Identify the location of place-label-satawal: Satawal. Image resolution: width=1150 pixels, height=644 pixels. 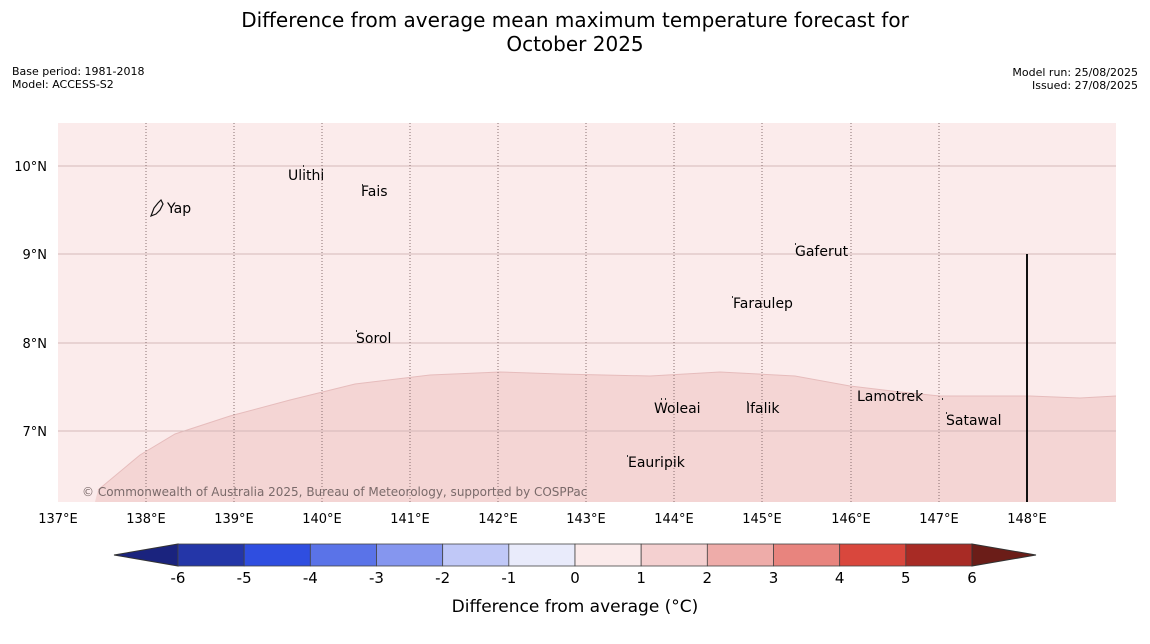
(973, 421).